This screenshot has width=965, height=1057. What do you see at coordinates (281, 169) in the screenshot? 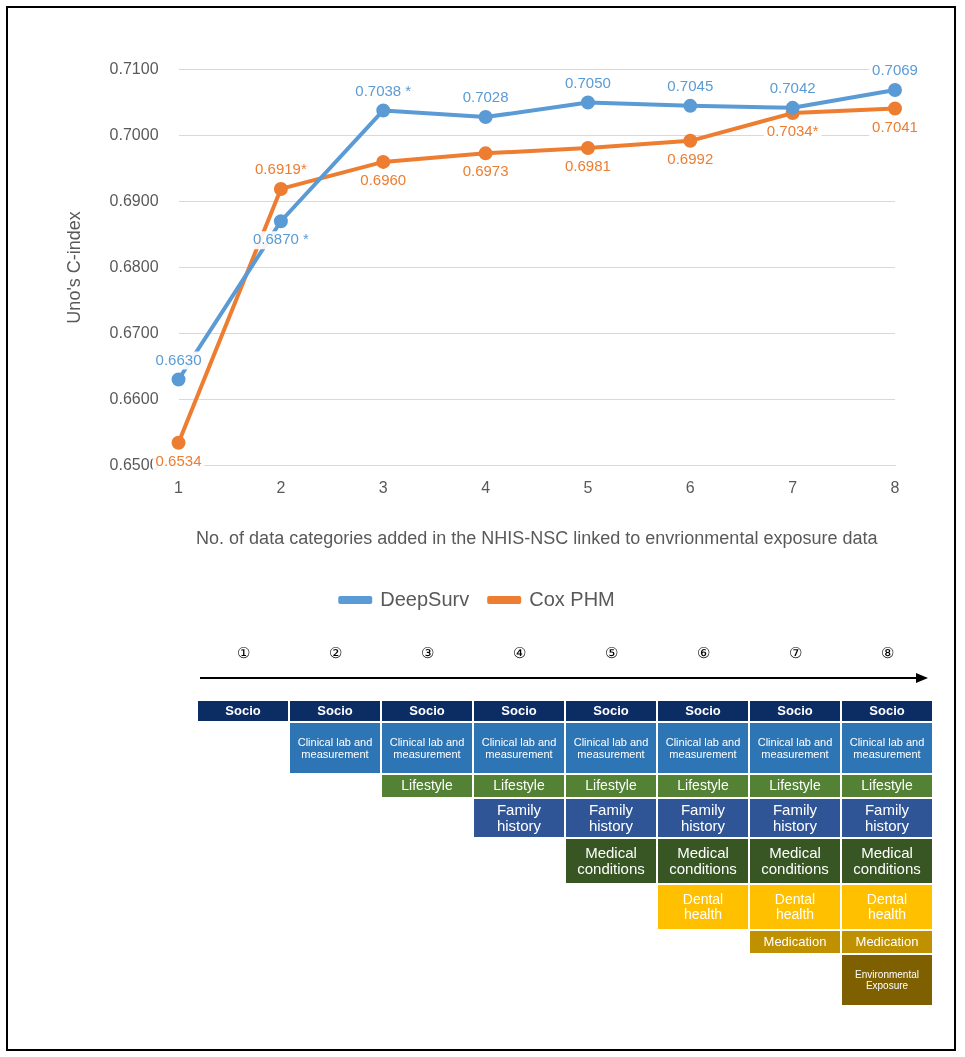
I see `data-label: 0.6919*` at bounding box center [281, 169].